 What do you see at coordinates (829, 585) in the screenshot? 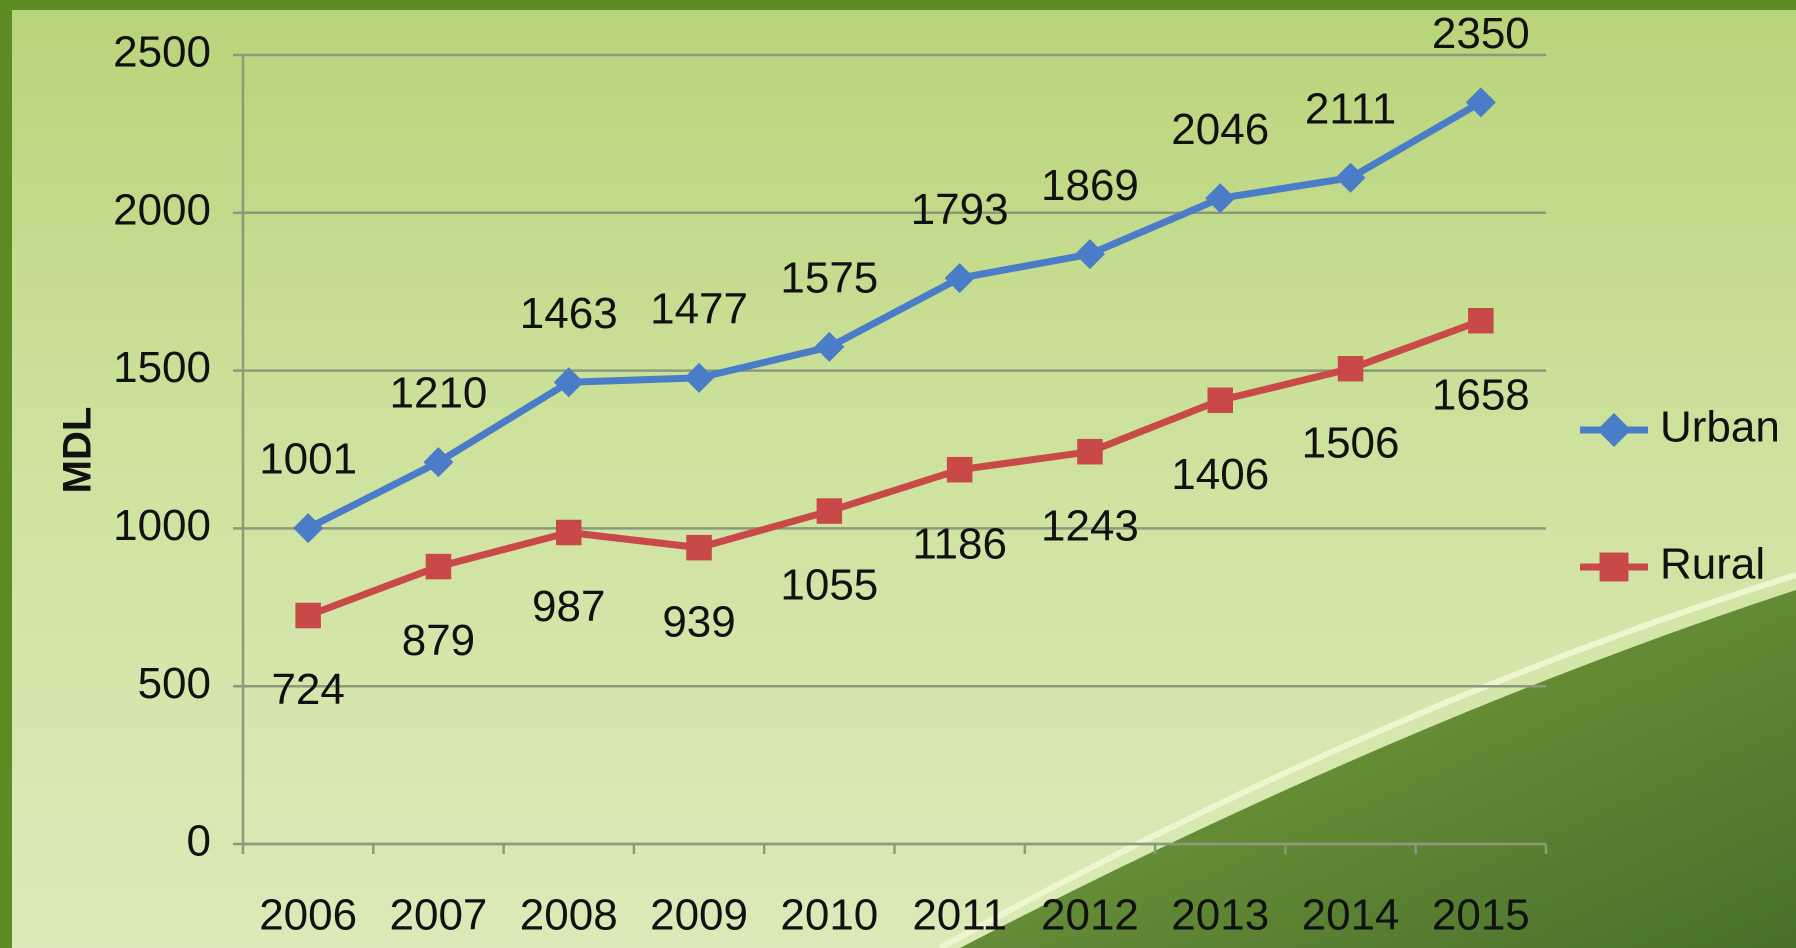
I see `data-label: 1055` at bounding box center [829, 585].